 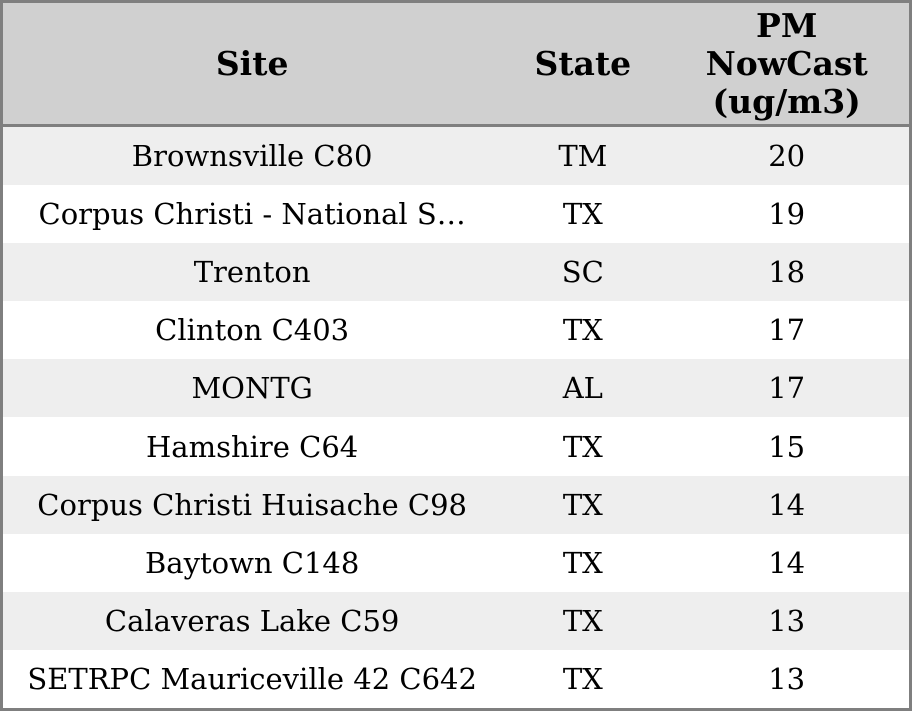 What do you see at coordinates (582, 388) in the screenshot?
I see `state-cell: AL` at bounding box center [582, 388].